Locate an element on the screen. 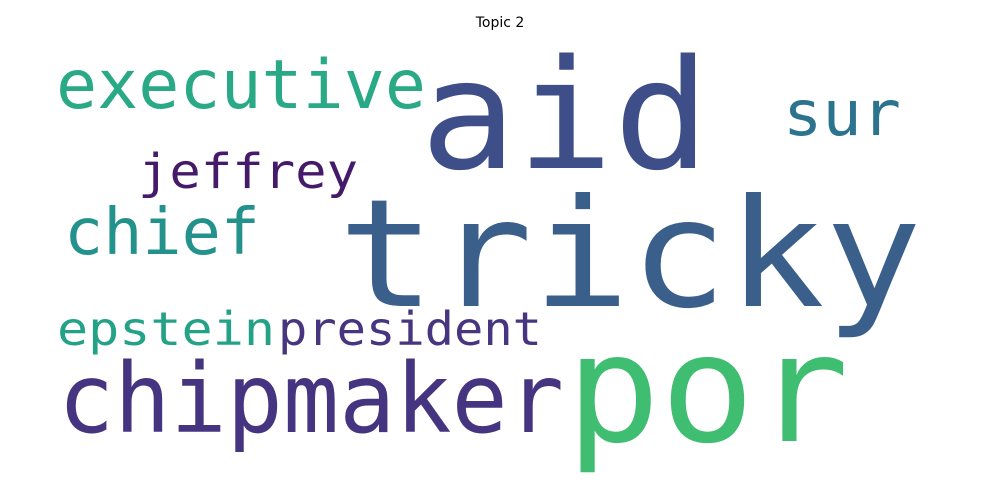 This screenshot has width=1000, height=500. word-chipmaker: chipmaker is located at coordinates (311, 399).